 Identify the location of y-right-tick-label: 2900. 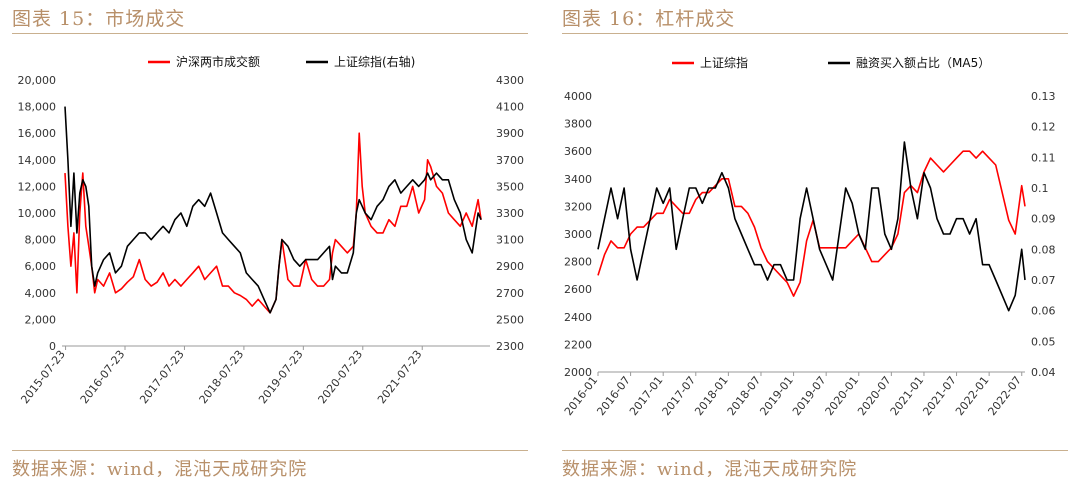
(510, 266).